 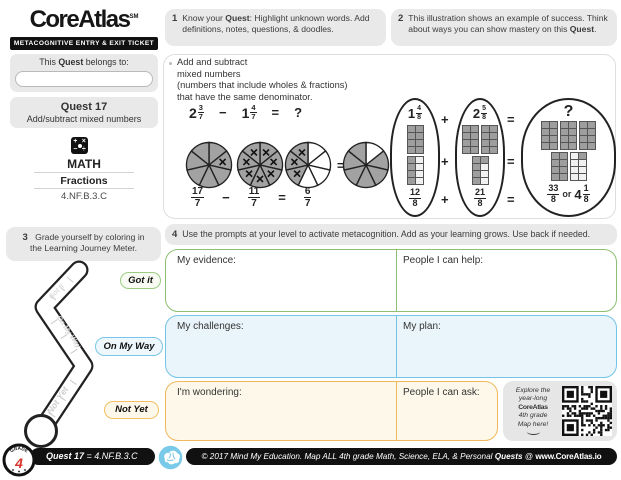 I want to click on multiply-icon: ×, so click(x=83, y=141).